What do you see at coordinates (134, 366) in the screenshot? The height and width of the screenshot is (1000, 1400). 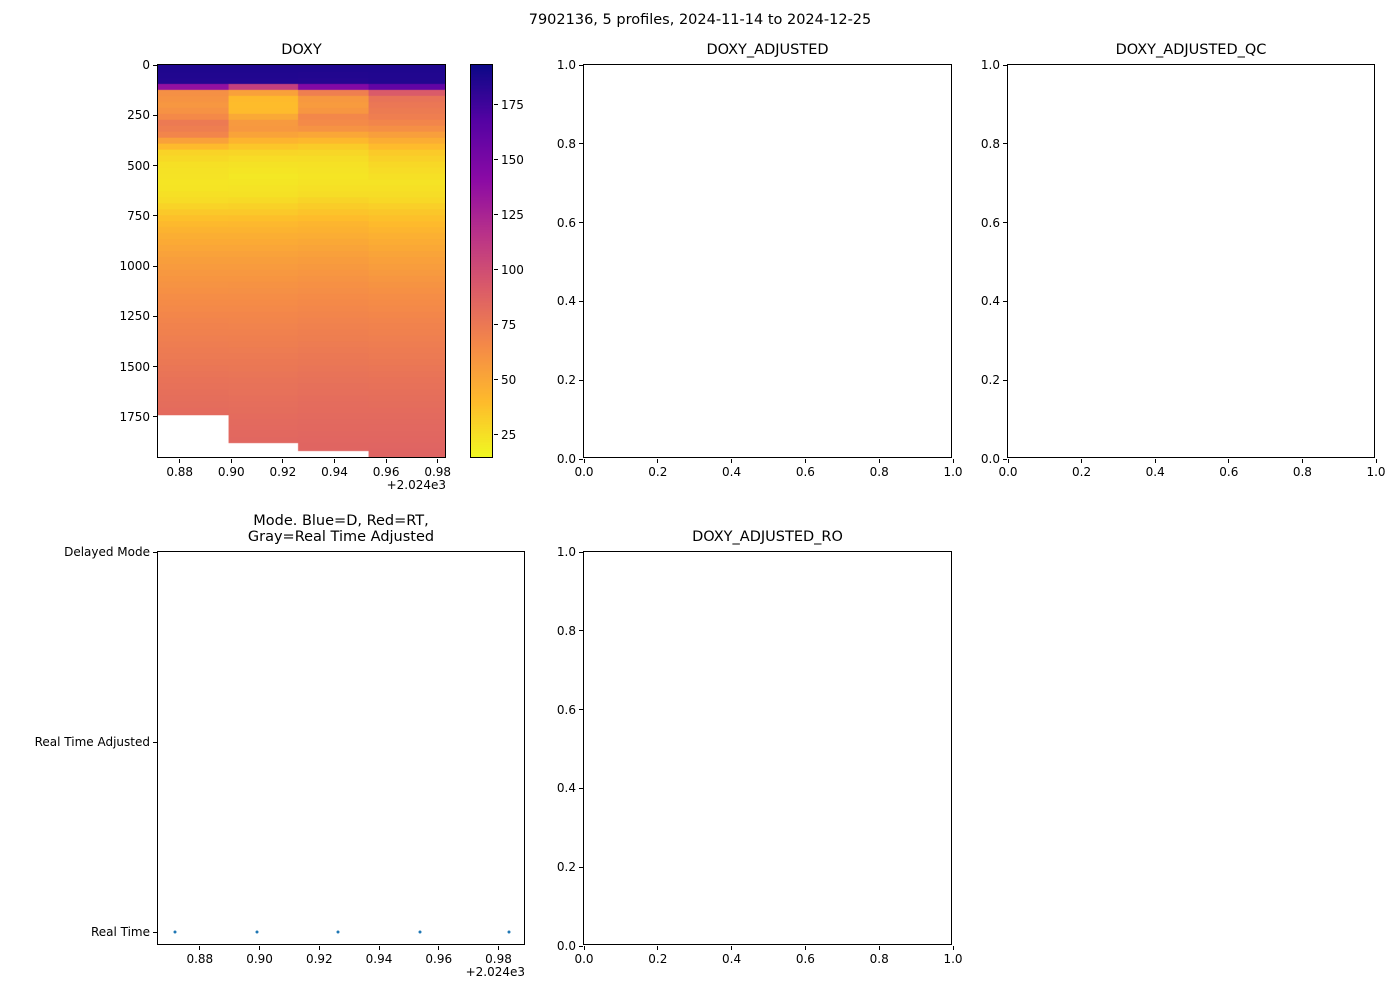 I see `y-tick-label: 1500` at bounding box center [134, 366].